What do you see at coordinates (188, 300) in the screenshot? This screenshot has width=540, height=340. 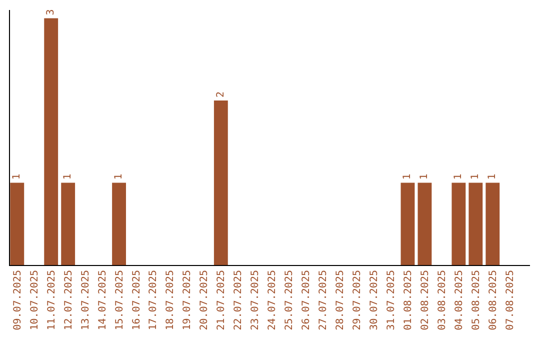 I see `x-tick-label: 19.07.2025` at bounding box center [188, 300].